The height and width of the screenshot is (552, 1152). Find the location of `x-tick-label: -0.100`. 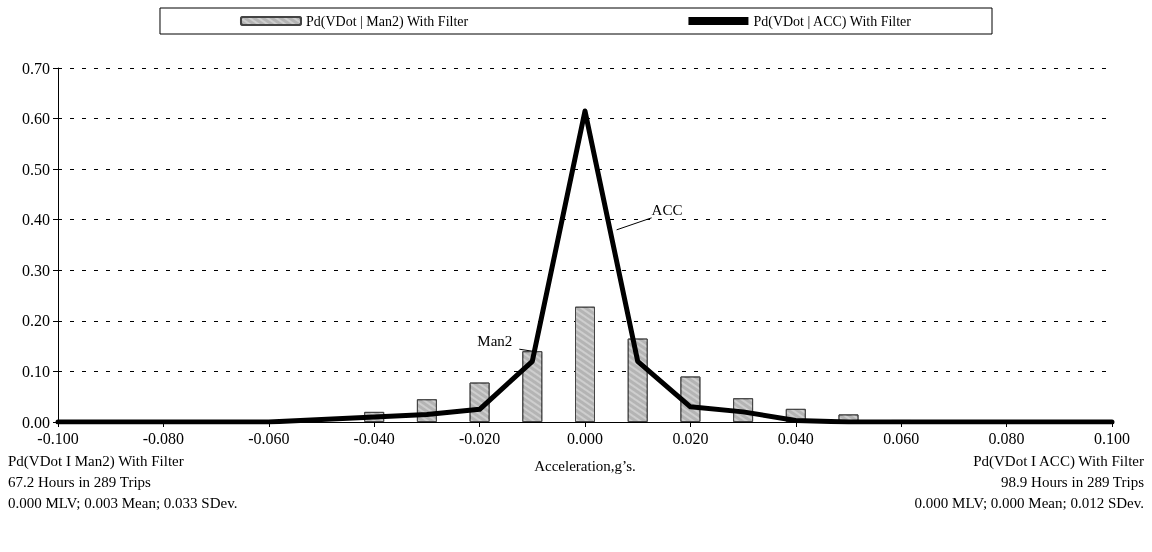

x-tick-label: -0.100 is located at coordinates (58, 438).